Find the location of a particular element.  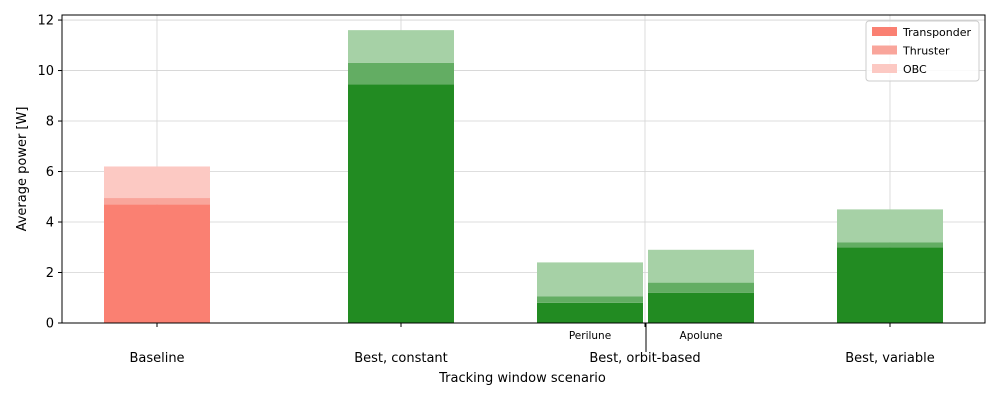

legend-label: Thruster is located at coordinates (926, 51).